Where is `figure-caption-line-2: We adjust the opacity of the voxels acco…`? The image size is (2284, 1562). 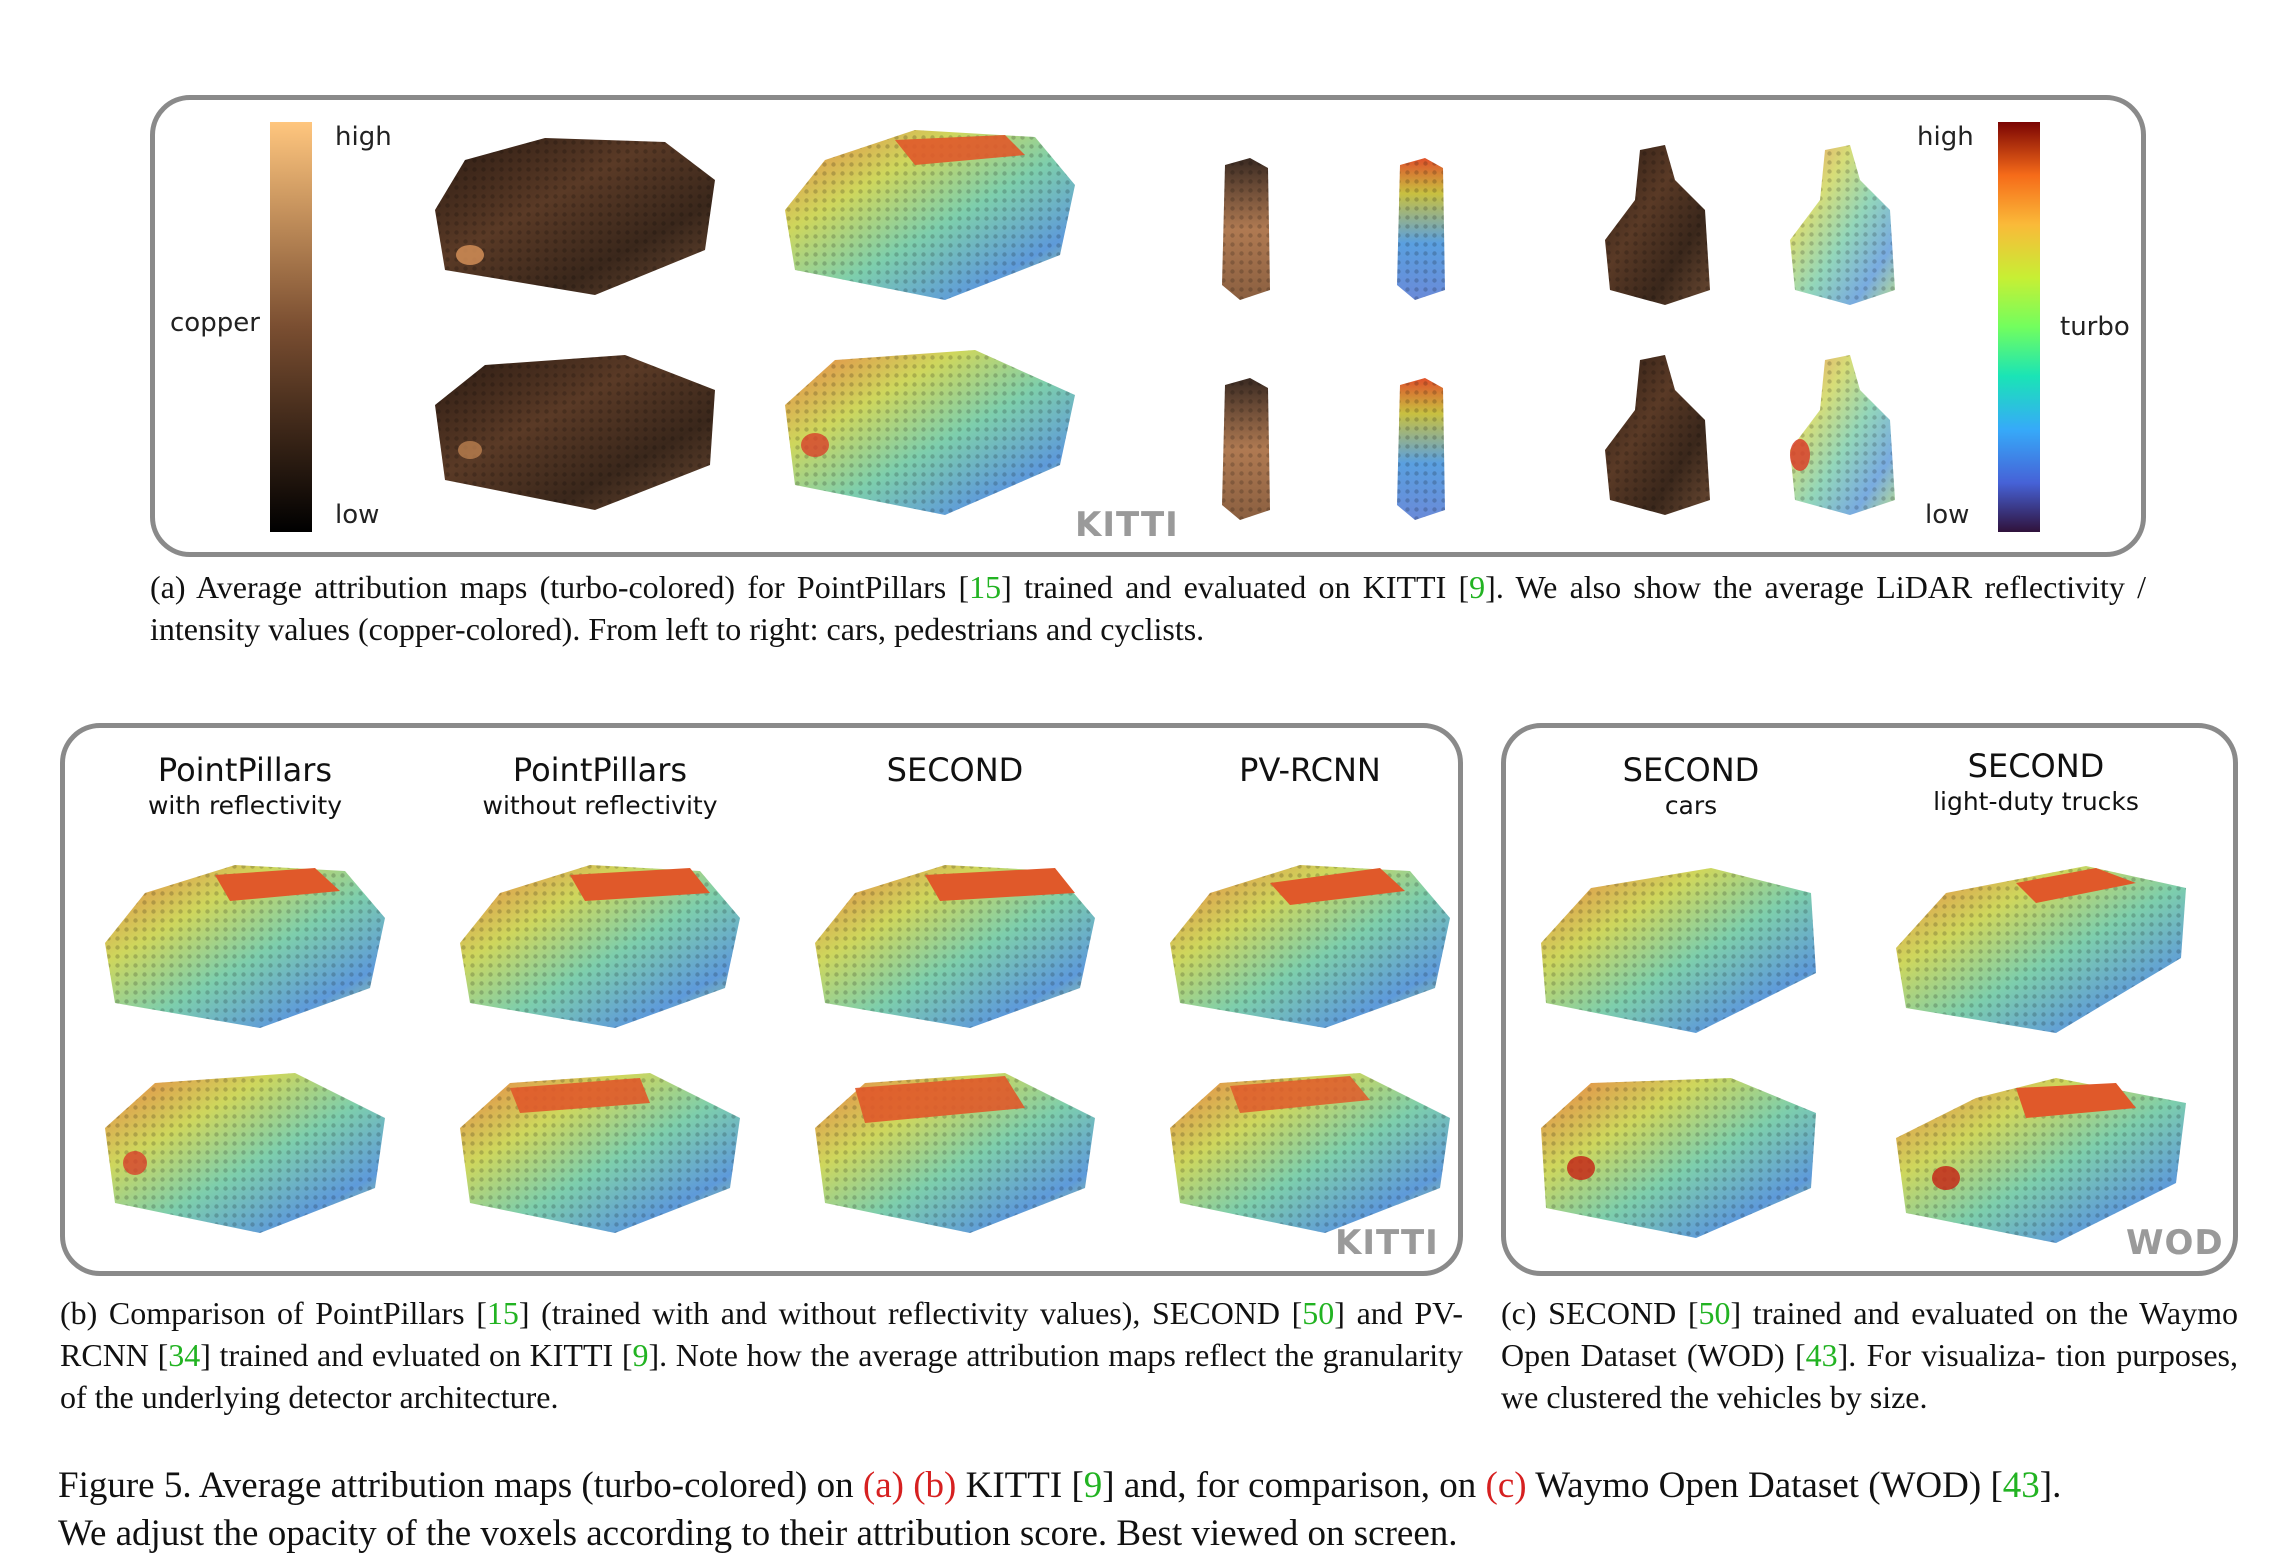
figure-caption-line-2: We adjust the opacity of the voxels acco… is located at coordinates (758, 1533).